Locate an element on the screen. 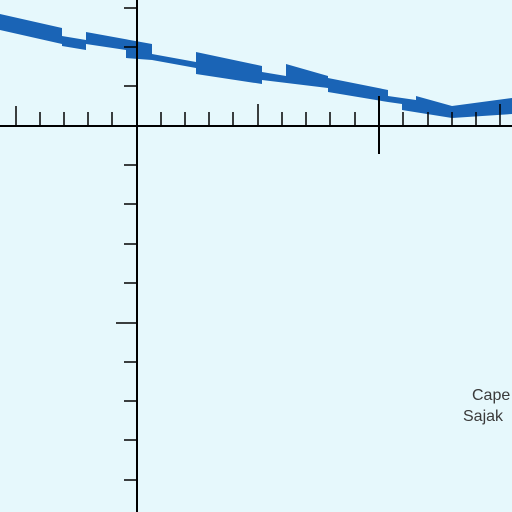 The height and width of the screenshot is (512, 512). place-label-line2: Sajak is located at coordinates (483, 416).